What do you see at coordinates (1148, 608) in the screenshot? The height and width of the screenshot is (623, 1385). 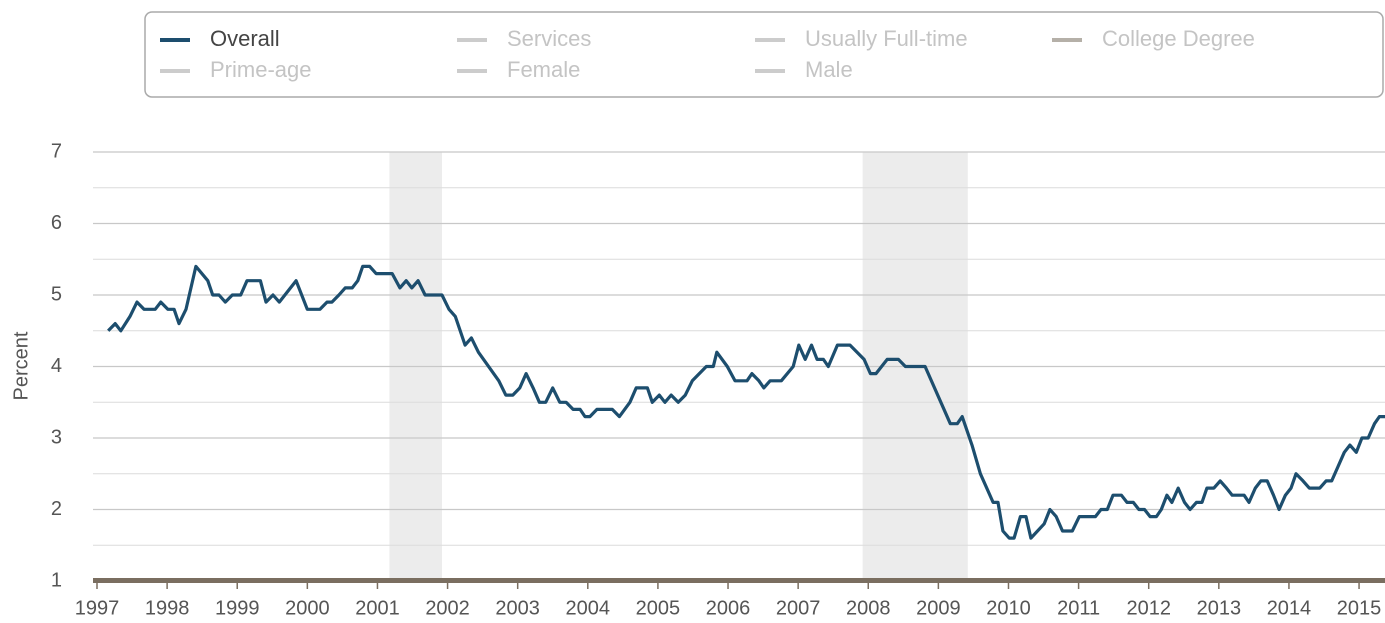 I see `x-tick-label: 2012` at bounding box center [1148, 608].